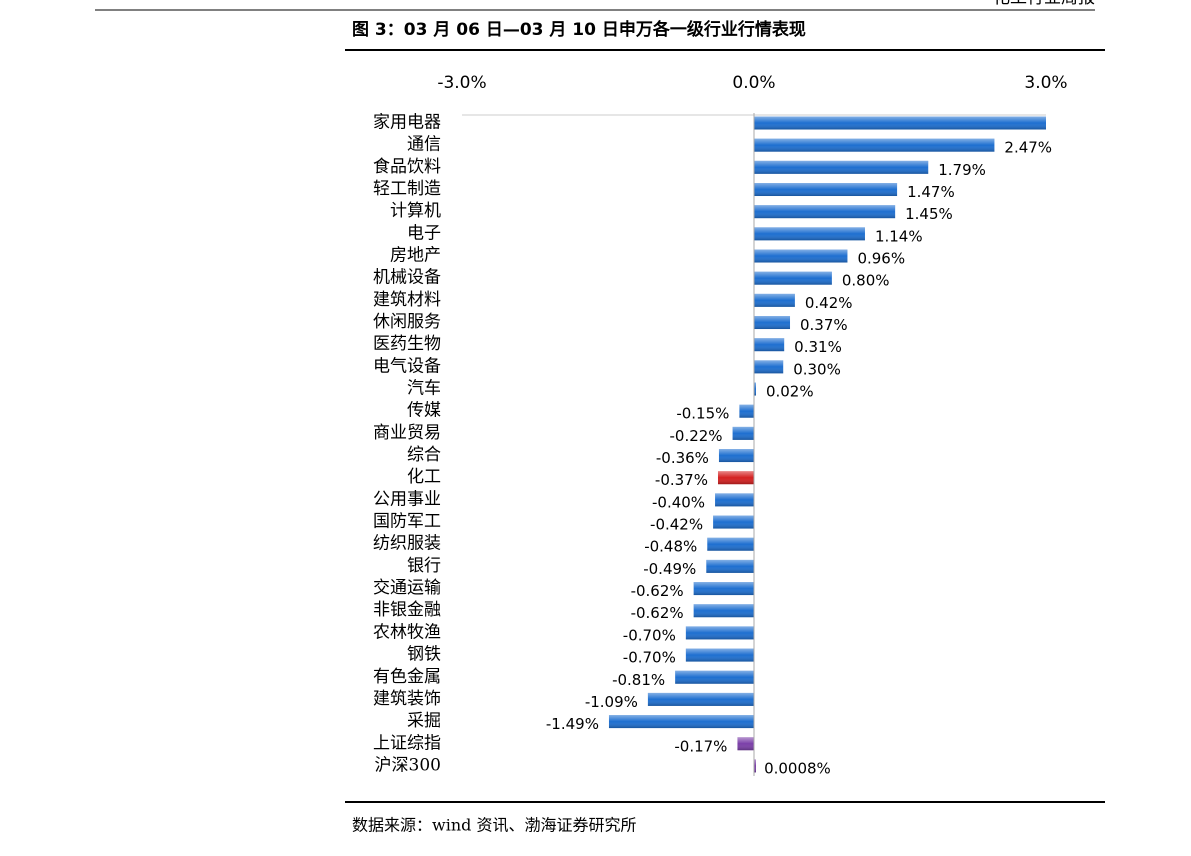 The width and height of the screenshot is (1191, 856). Describe the element at coordinates (676, 525) in the screenshot. I see `value-label: -0.42%` at that location.